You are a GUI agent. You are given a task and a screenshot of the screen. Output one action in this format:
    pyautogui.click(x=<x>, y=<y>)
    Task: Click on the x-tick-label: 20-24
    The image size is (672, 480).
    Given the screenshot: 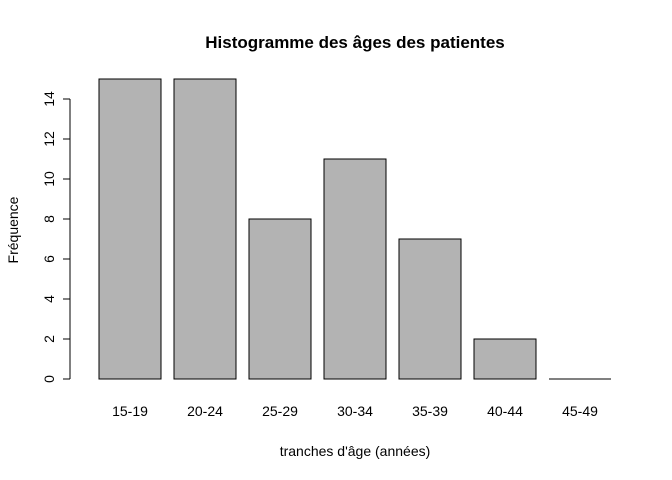 What is the action you would take?
    pyautogui.click(x=205, y=411)
    